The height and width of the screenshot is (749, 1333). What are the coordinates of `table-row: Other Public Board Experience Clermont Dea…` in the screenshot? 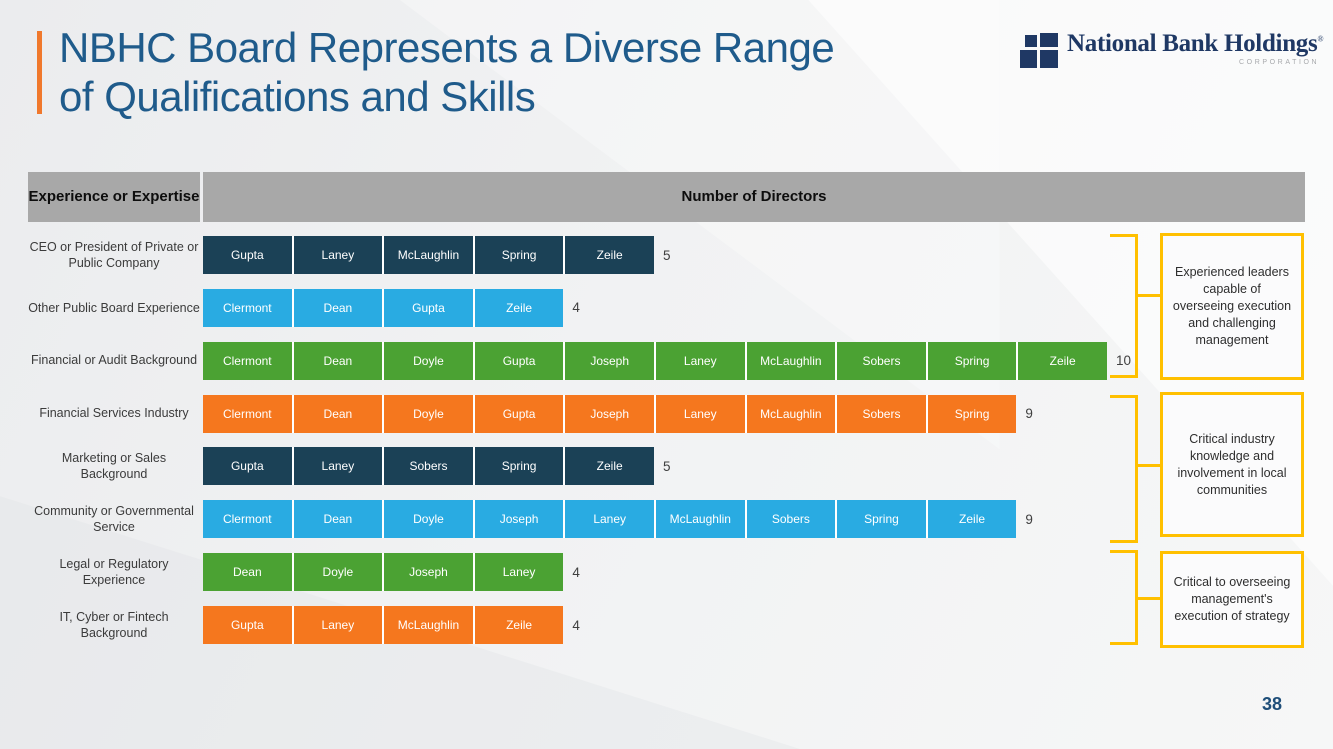 It's located at (673, 301).